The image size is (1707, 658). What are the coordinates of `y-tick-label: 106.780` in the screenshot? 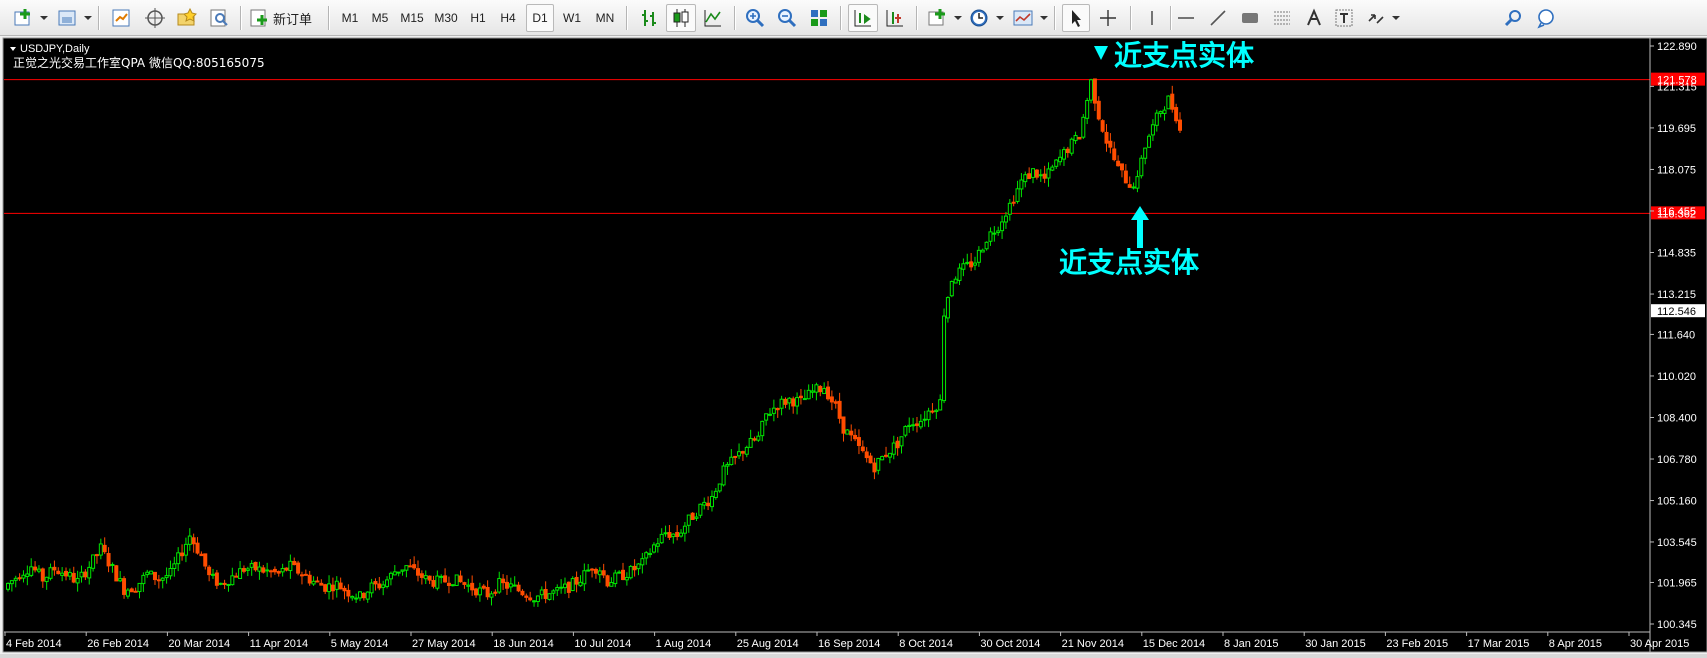 It's located at (1677, 460).